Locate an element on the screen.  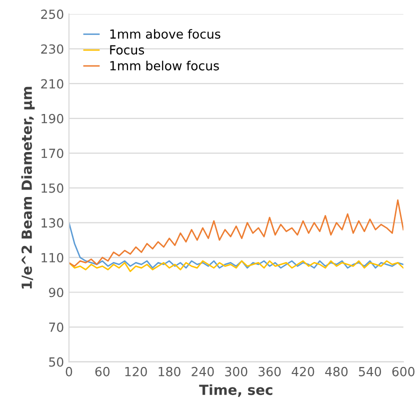
x-tick-label: 120 is located at coordinates (136, 371).